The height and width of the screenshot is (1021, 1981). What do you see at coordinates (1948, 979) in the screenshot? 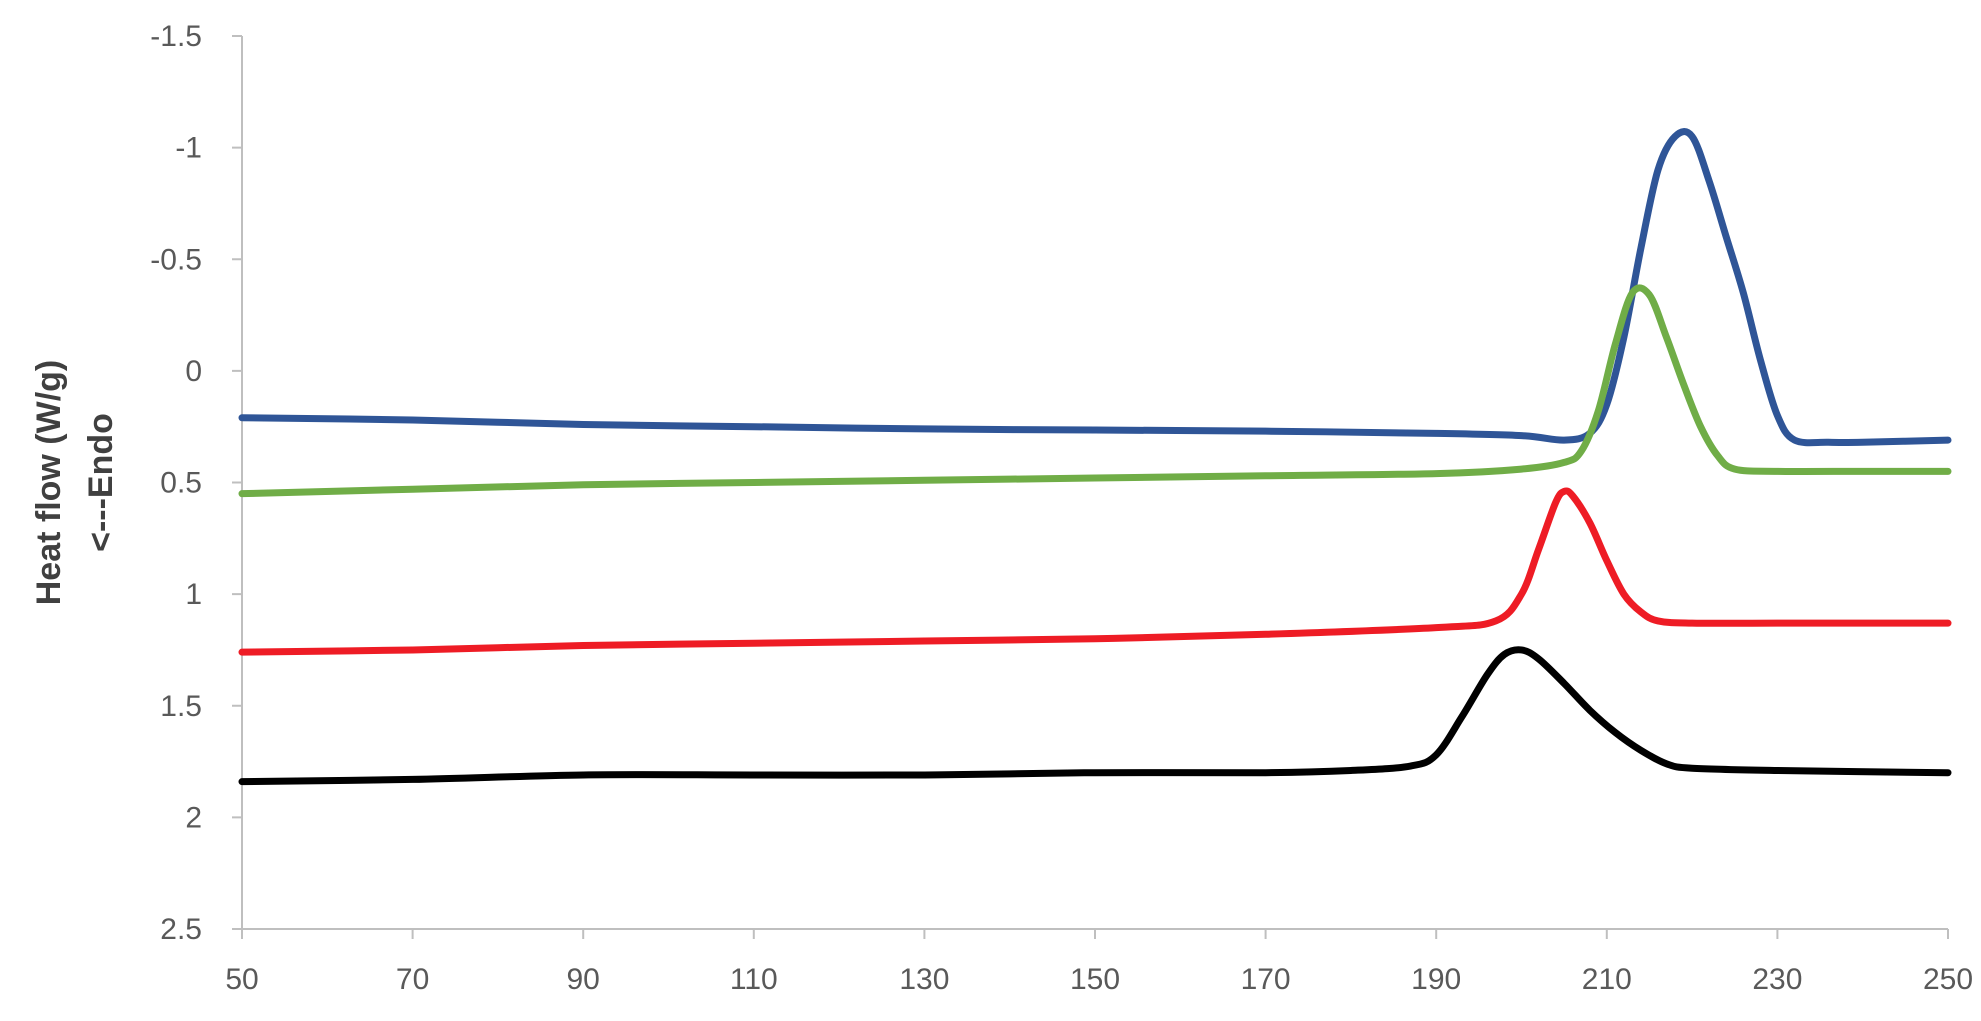
I see `x-tick-label: 250` at bounding box center [1948, 979].